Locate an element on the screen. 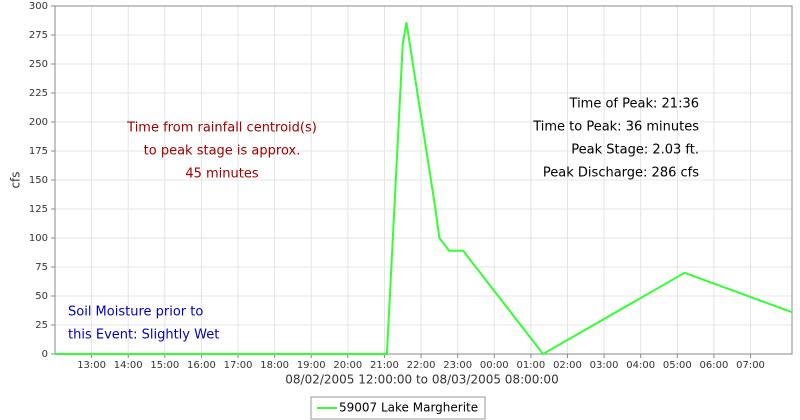 Image resolution: width=800 pixels, height=420 pixels. annotation: Time to Peak: 36 minutes is located at coordinates (615, 127).